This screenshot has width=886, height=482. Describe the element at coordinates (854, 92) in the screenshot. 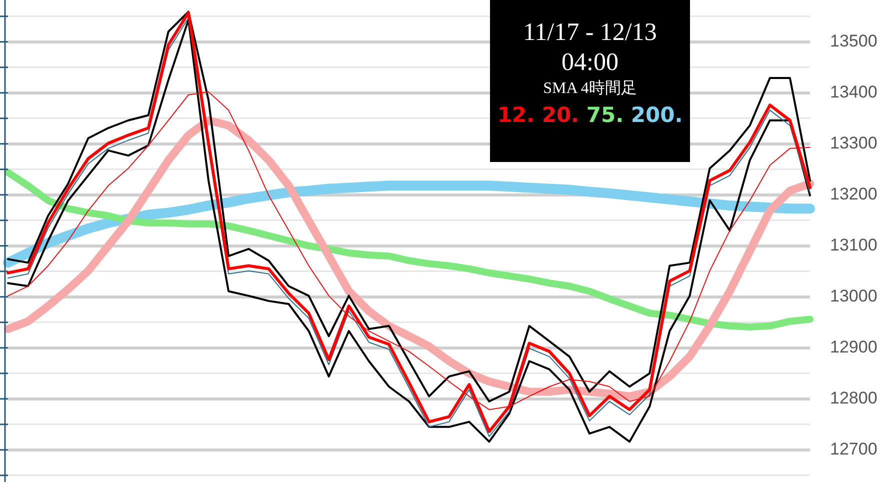

I see `y-tick-label: 13400` at that location.